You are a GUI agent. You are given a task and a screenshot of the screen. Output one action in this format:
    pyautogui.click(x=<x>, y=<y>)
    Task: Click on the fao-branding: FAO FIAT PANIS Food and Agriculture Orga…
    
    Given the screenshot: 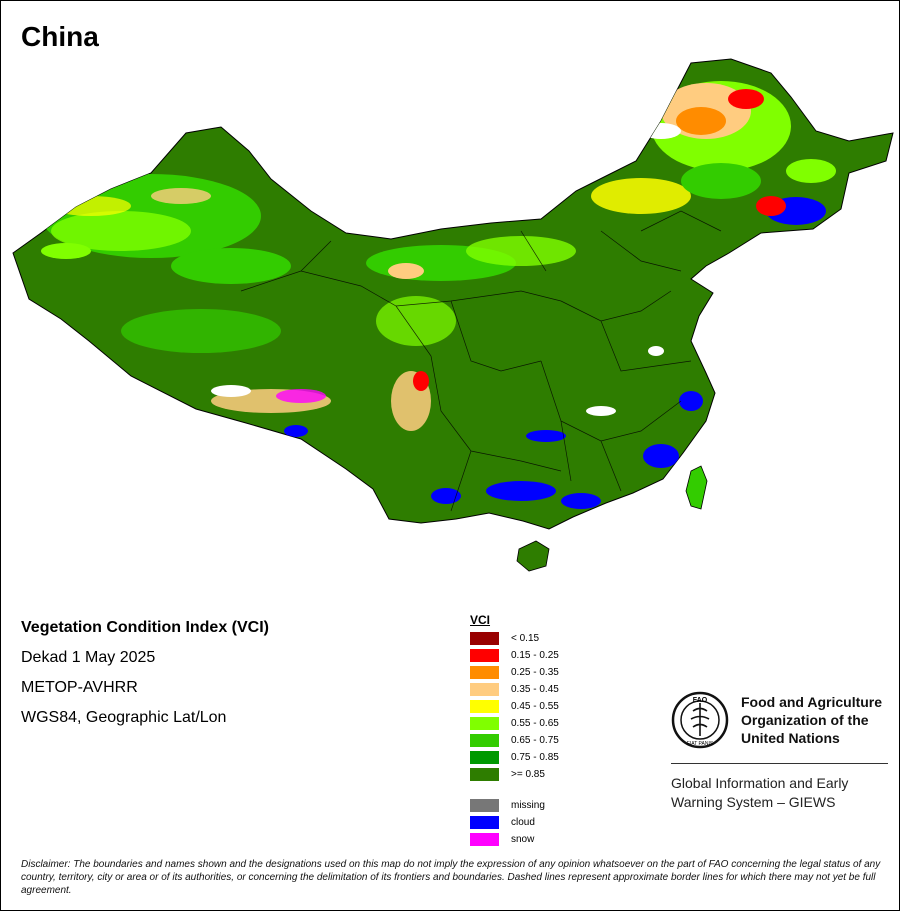 What is the action you would take?
    pyautogui.click(x=781, y=751)
    